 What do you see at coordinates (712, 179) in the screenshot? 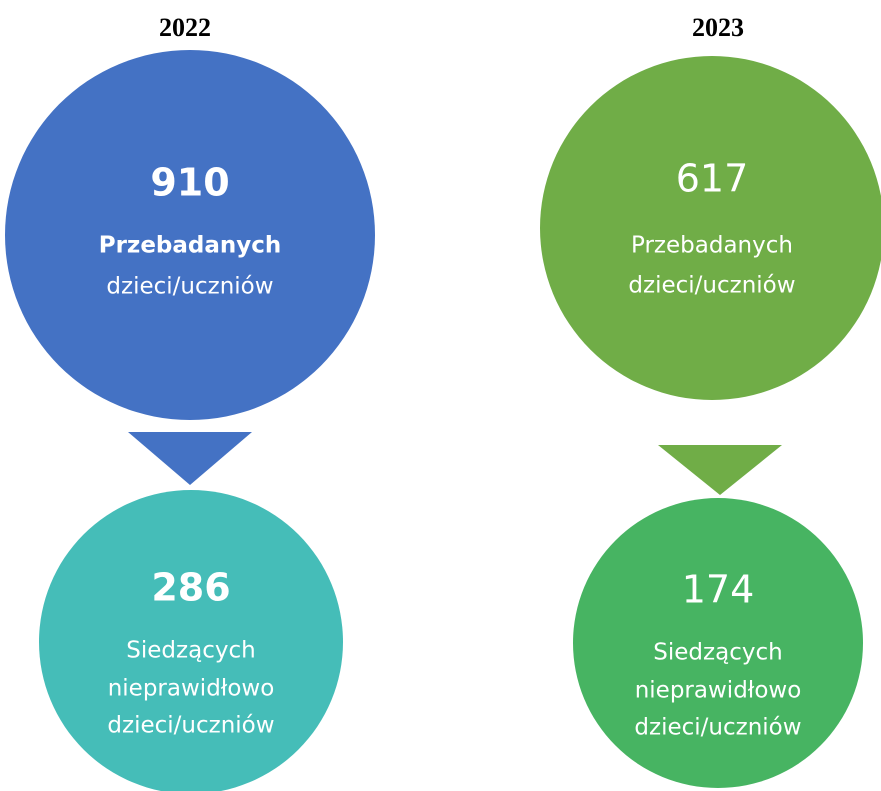
I see `top-value: 617` at bounding box center [712, 179].